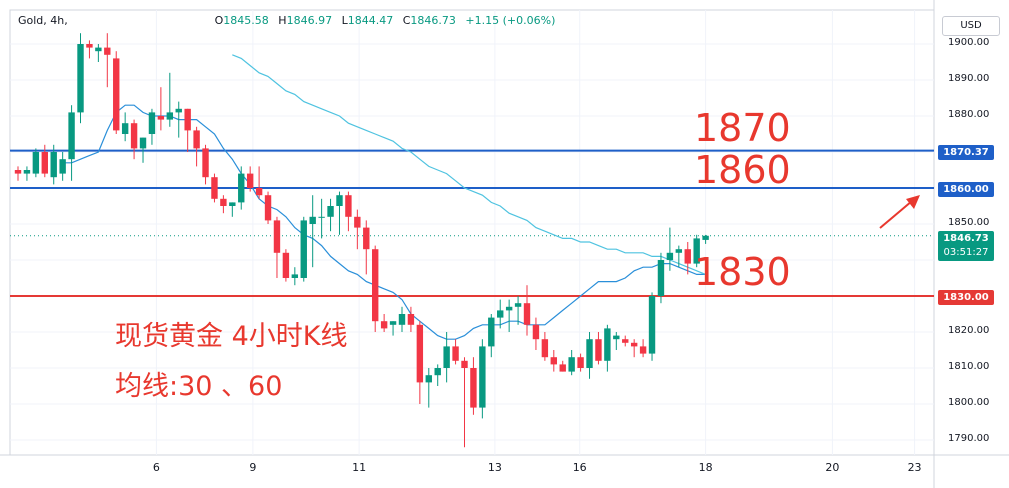  I want to click on annotation-1830: 1830, so click(742, 272).